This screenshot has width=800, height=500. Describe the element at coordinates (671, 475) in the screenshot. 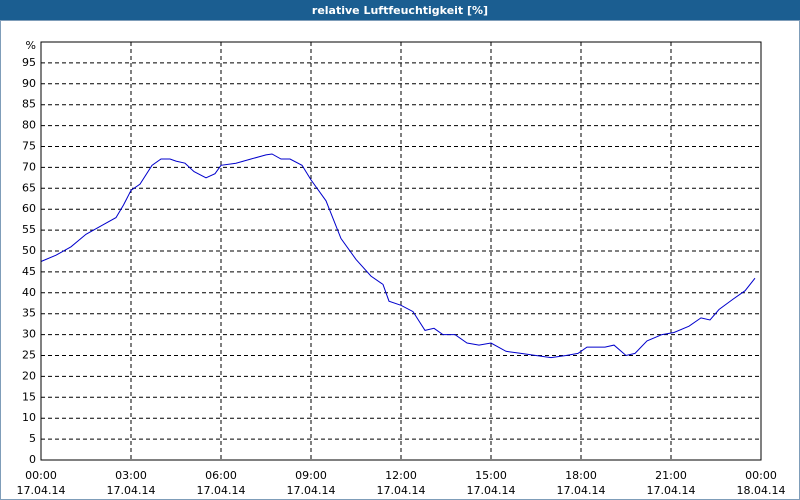

I see `x-tick-label: 21:00` at that location.